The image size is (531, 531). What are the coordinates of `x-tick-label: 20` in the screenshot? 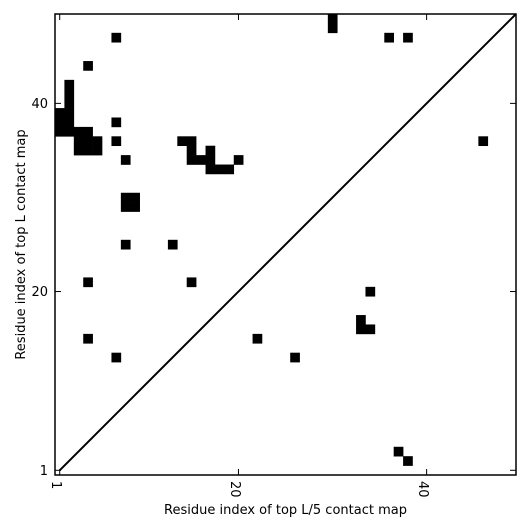 It's located at (234, 489).